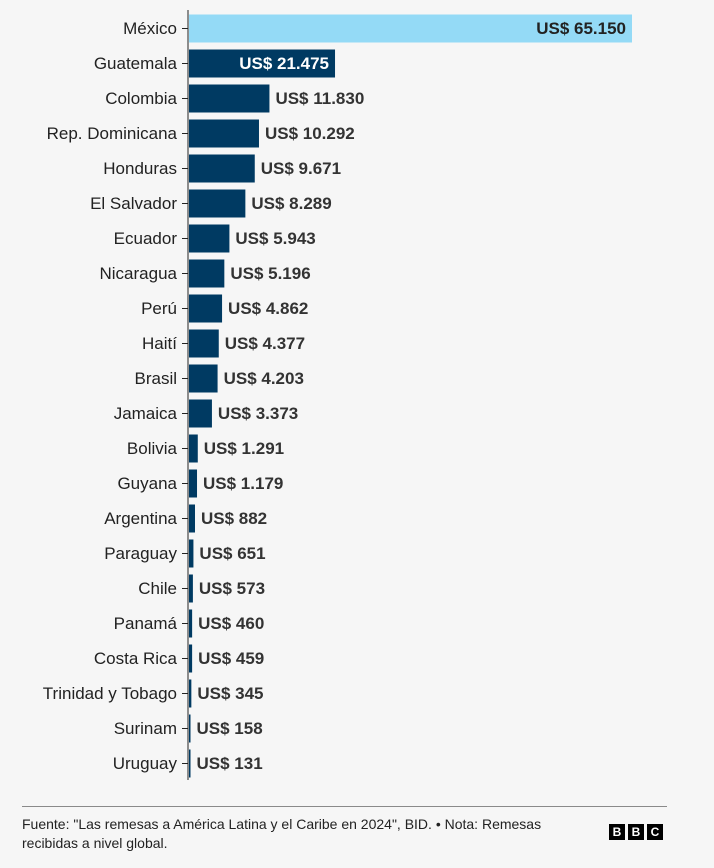 The image size is (714, 868). What do you see at coordinates (224, 133) in the screenshot?
I see `bar-rep-dominicana` at bounding box center [224, 133].